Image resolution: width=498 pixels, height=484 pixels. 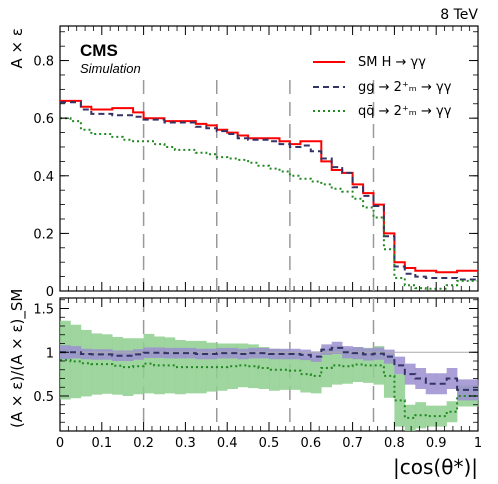 I want to click on legend-label-qq: qq̄ → 2⁺ₘ → γγ, so click(x=405, y=111).